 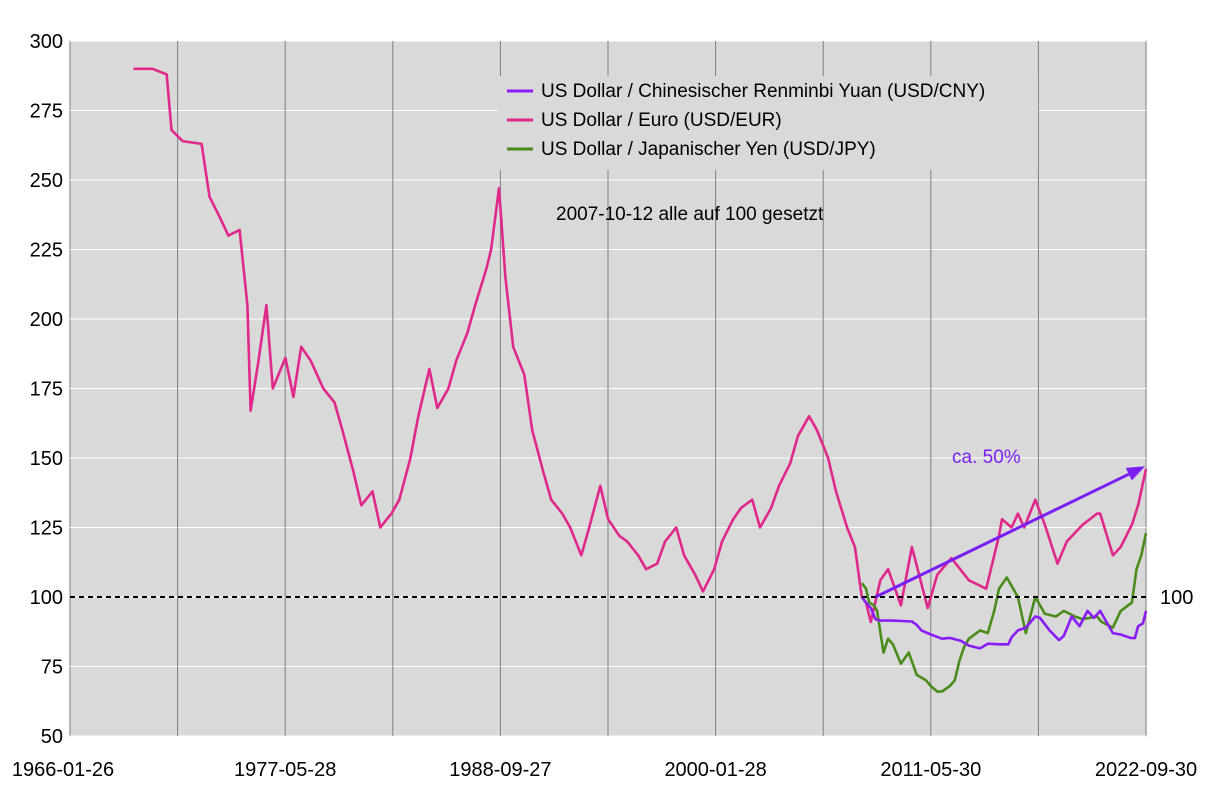 What do you see at coordinates (285, 770) in the screenshot?
I see `x-tick-label: 1977-05-28` at bounding box center [285, 770].